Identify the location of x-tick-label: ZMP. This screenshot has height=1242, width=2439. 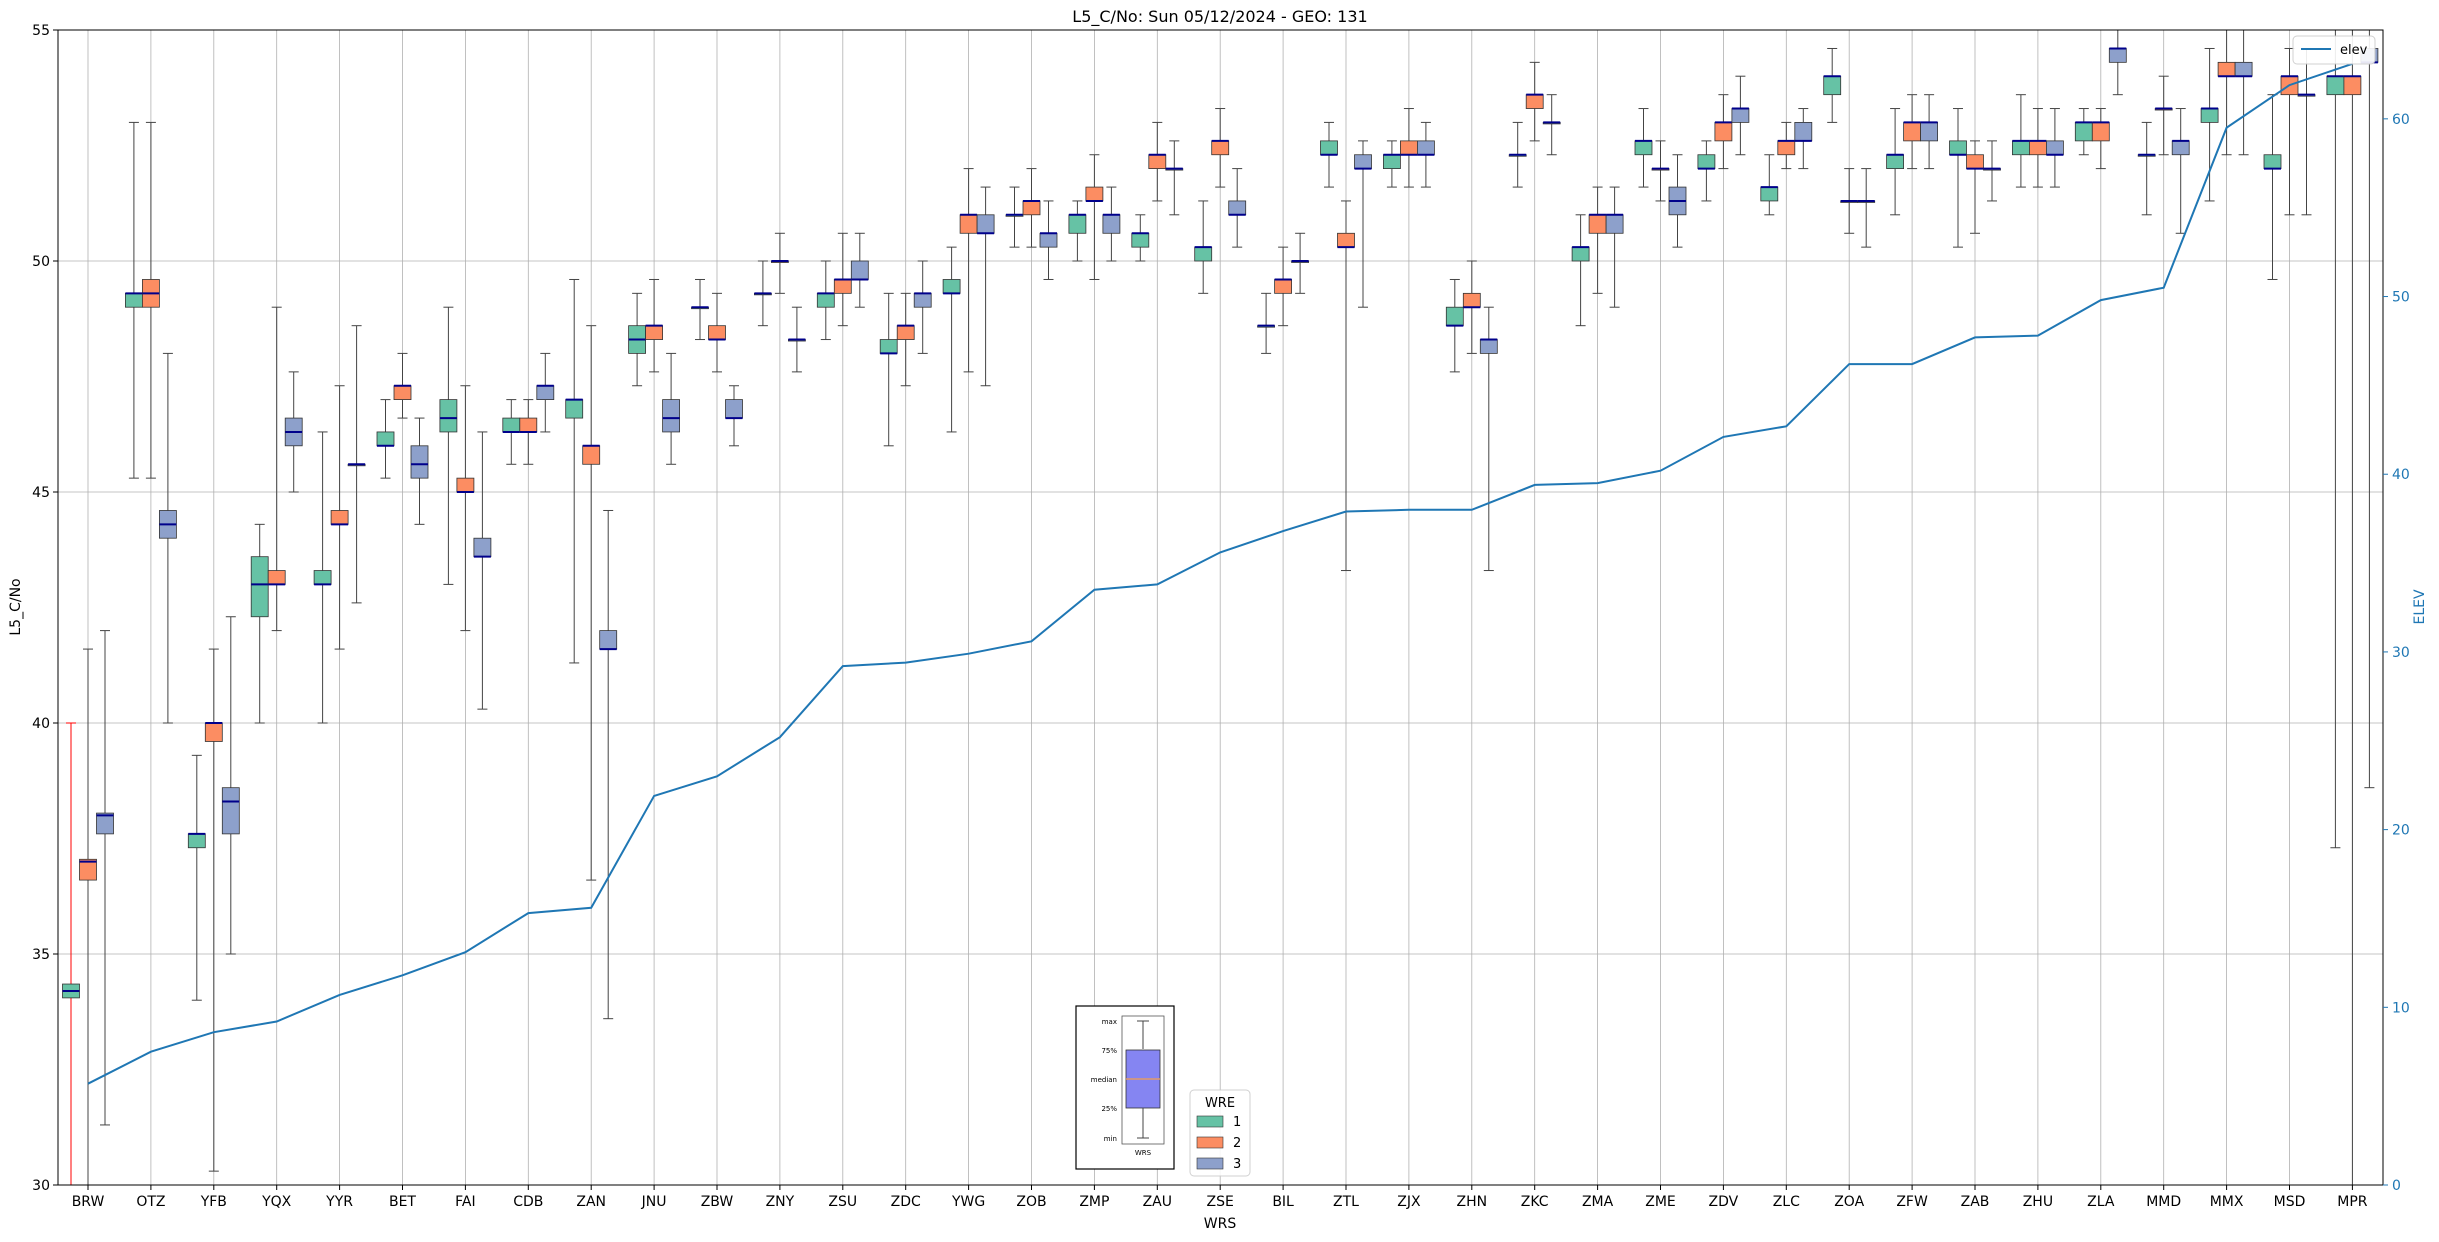
(1094, 1202).